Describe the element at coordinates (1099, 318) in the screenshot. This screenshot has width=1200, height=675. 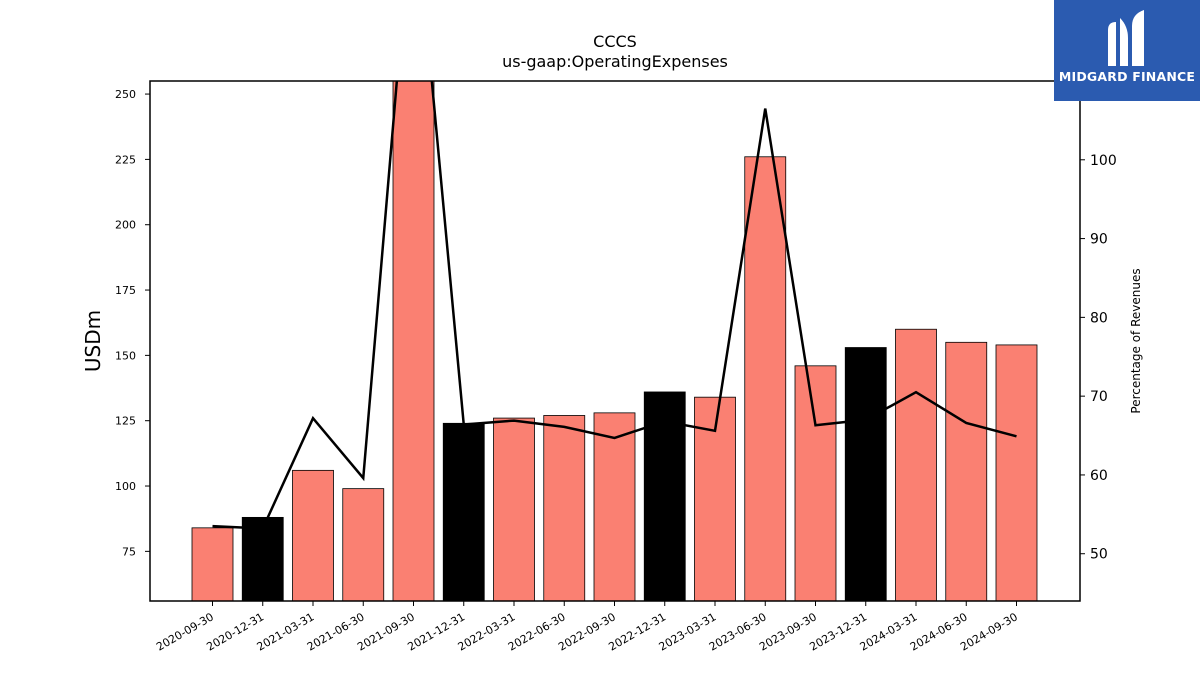
I see `y2-tick-label: 80` at that location.